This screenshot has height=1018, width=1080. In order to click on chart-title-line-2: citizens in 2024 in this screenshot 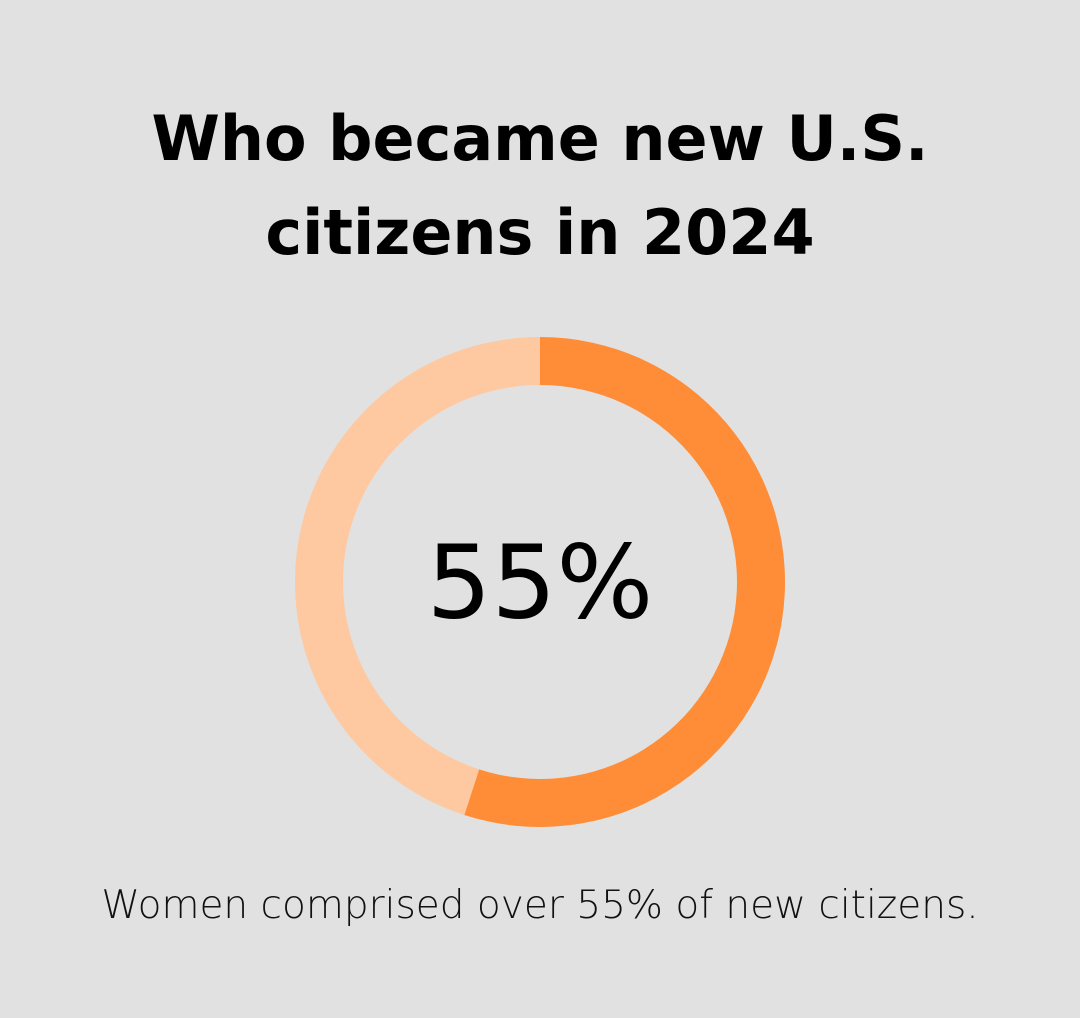, I will do `click(540, 232)`.